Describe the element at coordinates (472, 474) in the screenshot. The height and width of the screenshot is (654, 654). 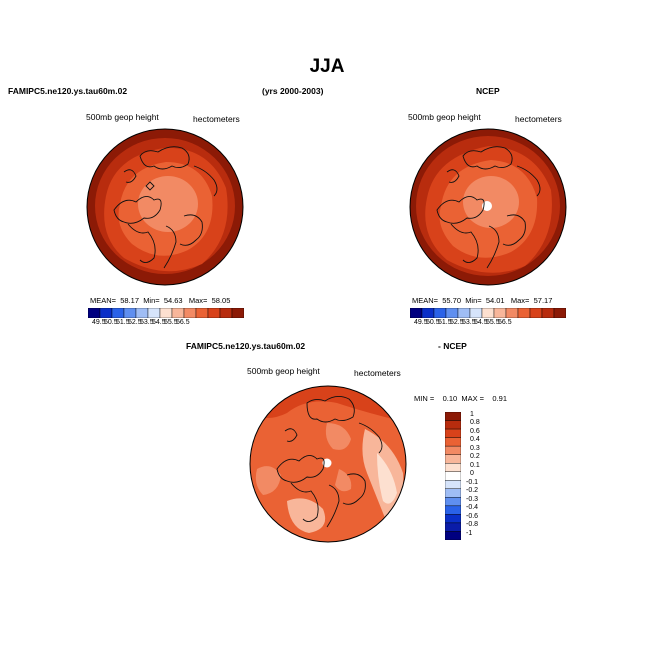
I see `colorbar-tick-label: 0` at that location.